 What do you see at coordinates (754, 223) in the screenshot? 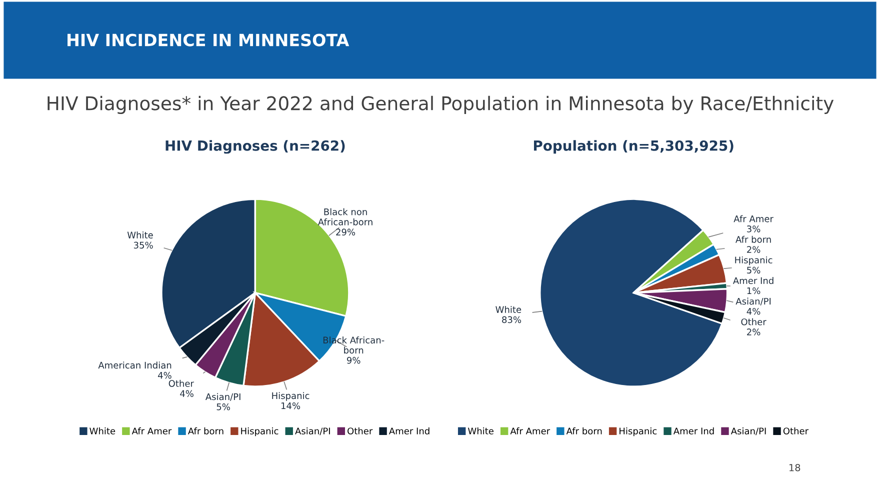
I see `data-label: Afr Amer 3%` at bounding box center [754, 223].